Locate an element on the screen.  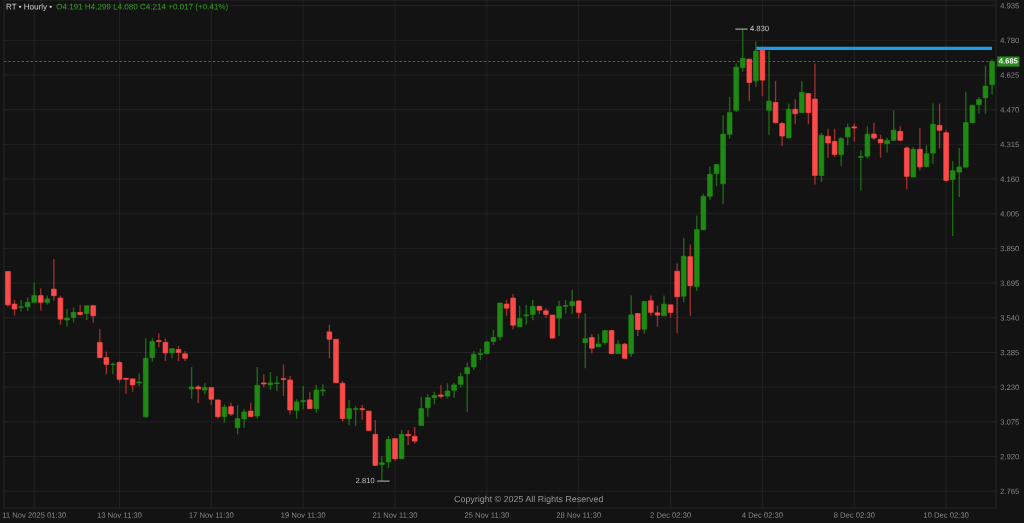
chart-subtitle: O4.191 H4.299 L4.080 C4.214 +0.017 (+0.41%) is located at coordinates (142, 7).